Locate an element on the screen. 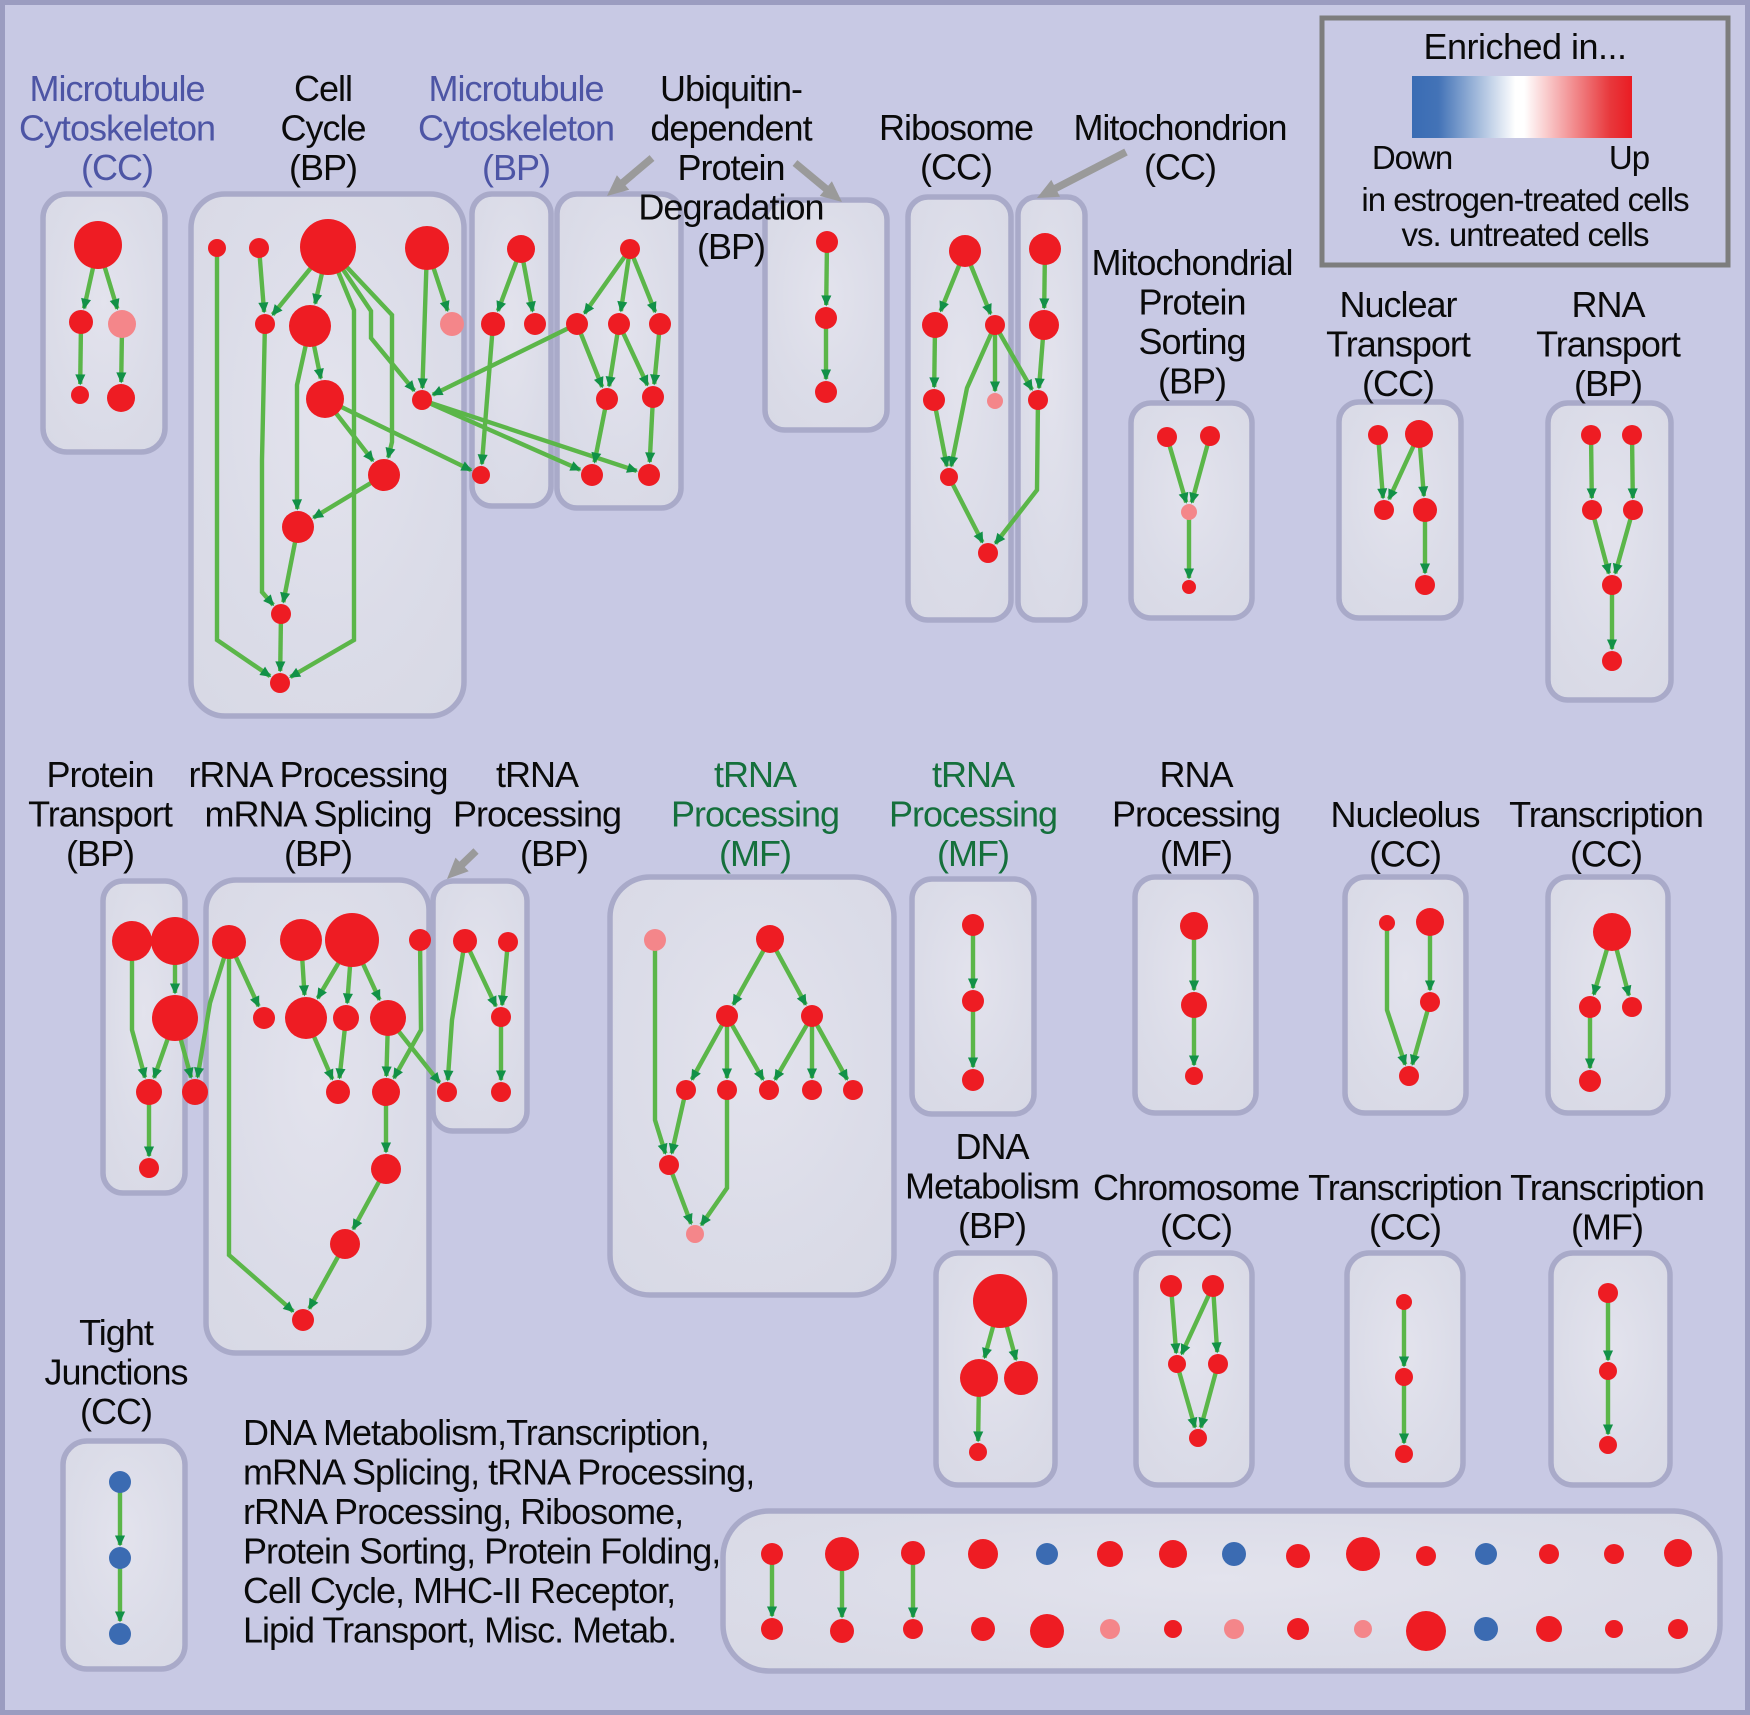  svg-text:Protein Sorting, Protein Foldi: Protein Sorting, Protein Folding, is located at coordinates (481, 1551).